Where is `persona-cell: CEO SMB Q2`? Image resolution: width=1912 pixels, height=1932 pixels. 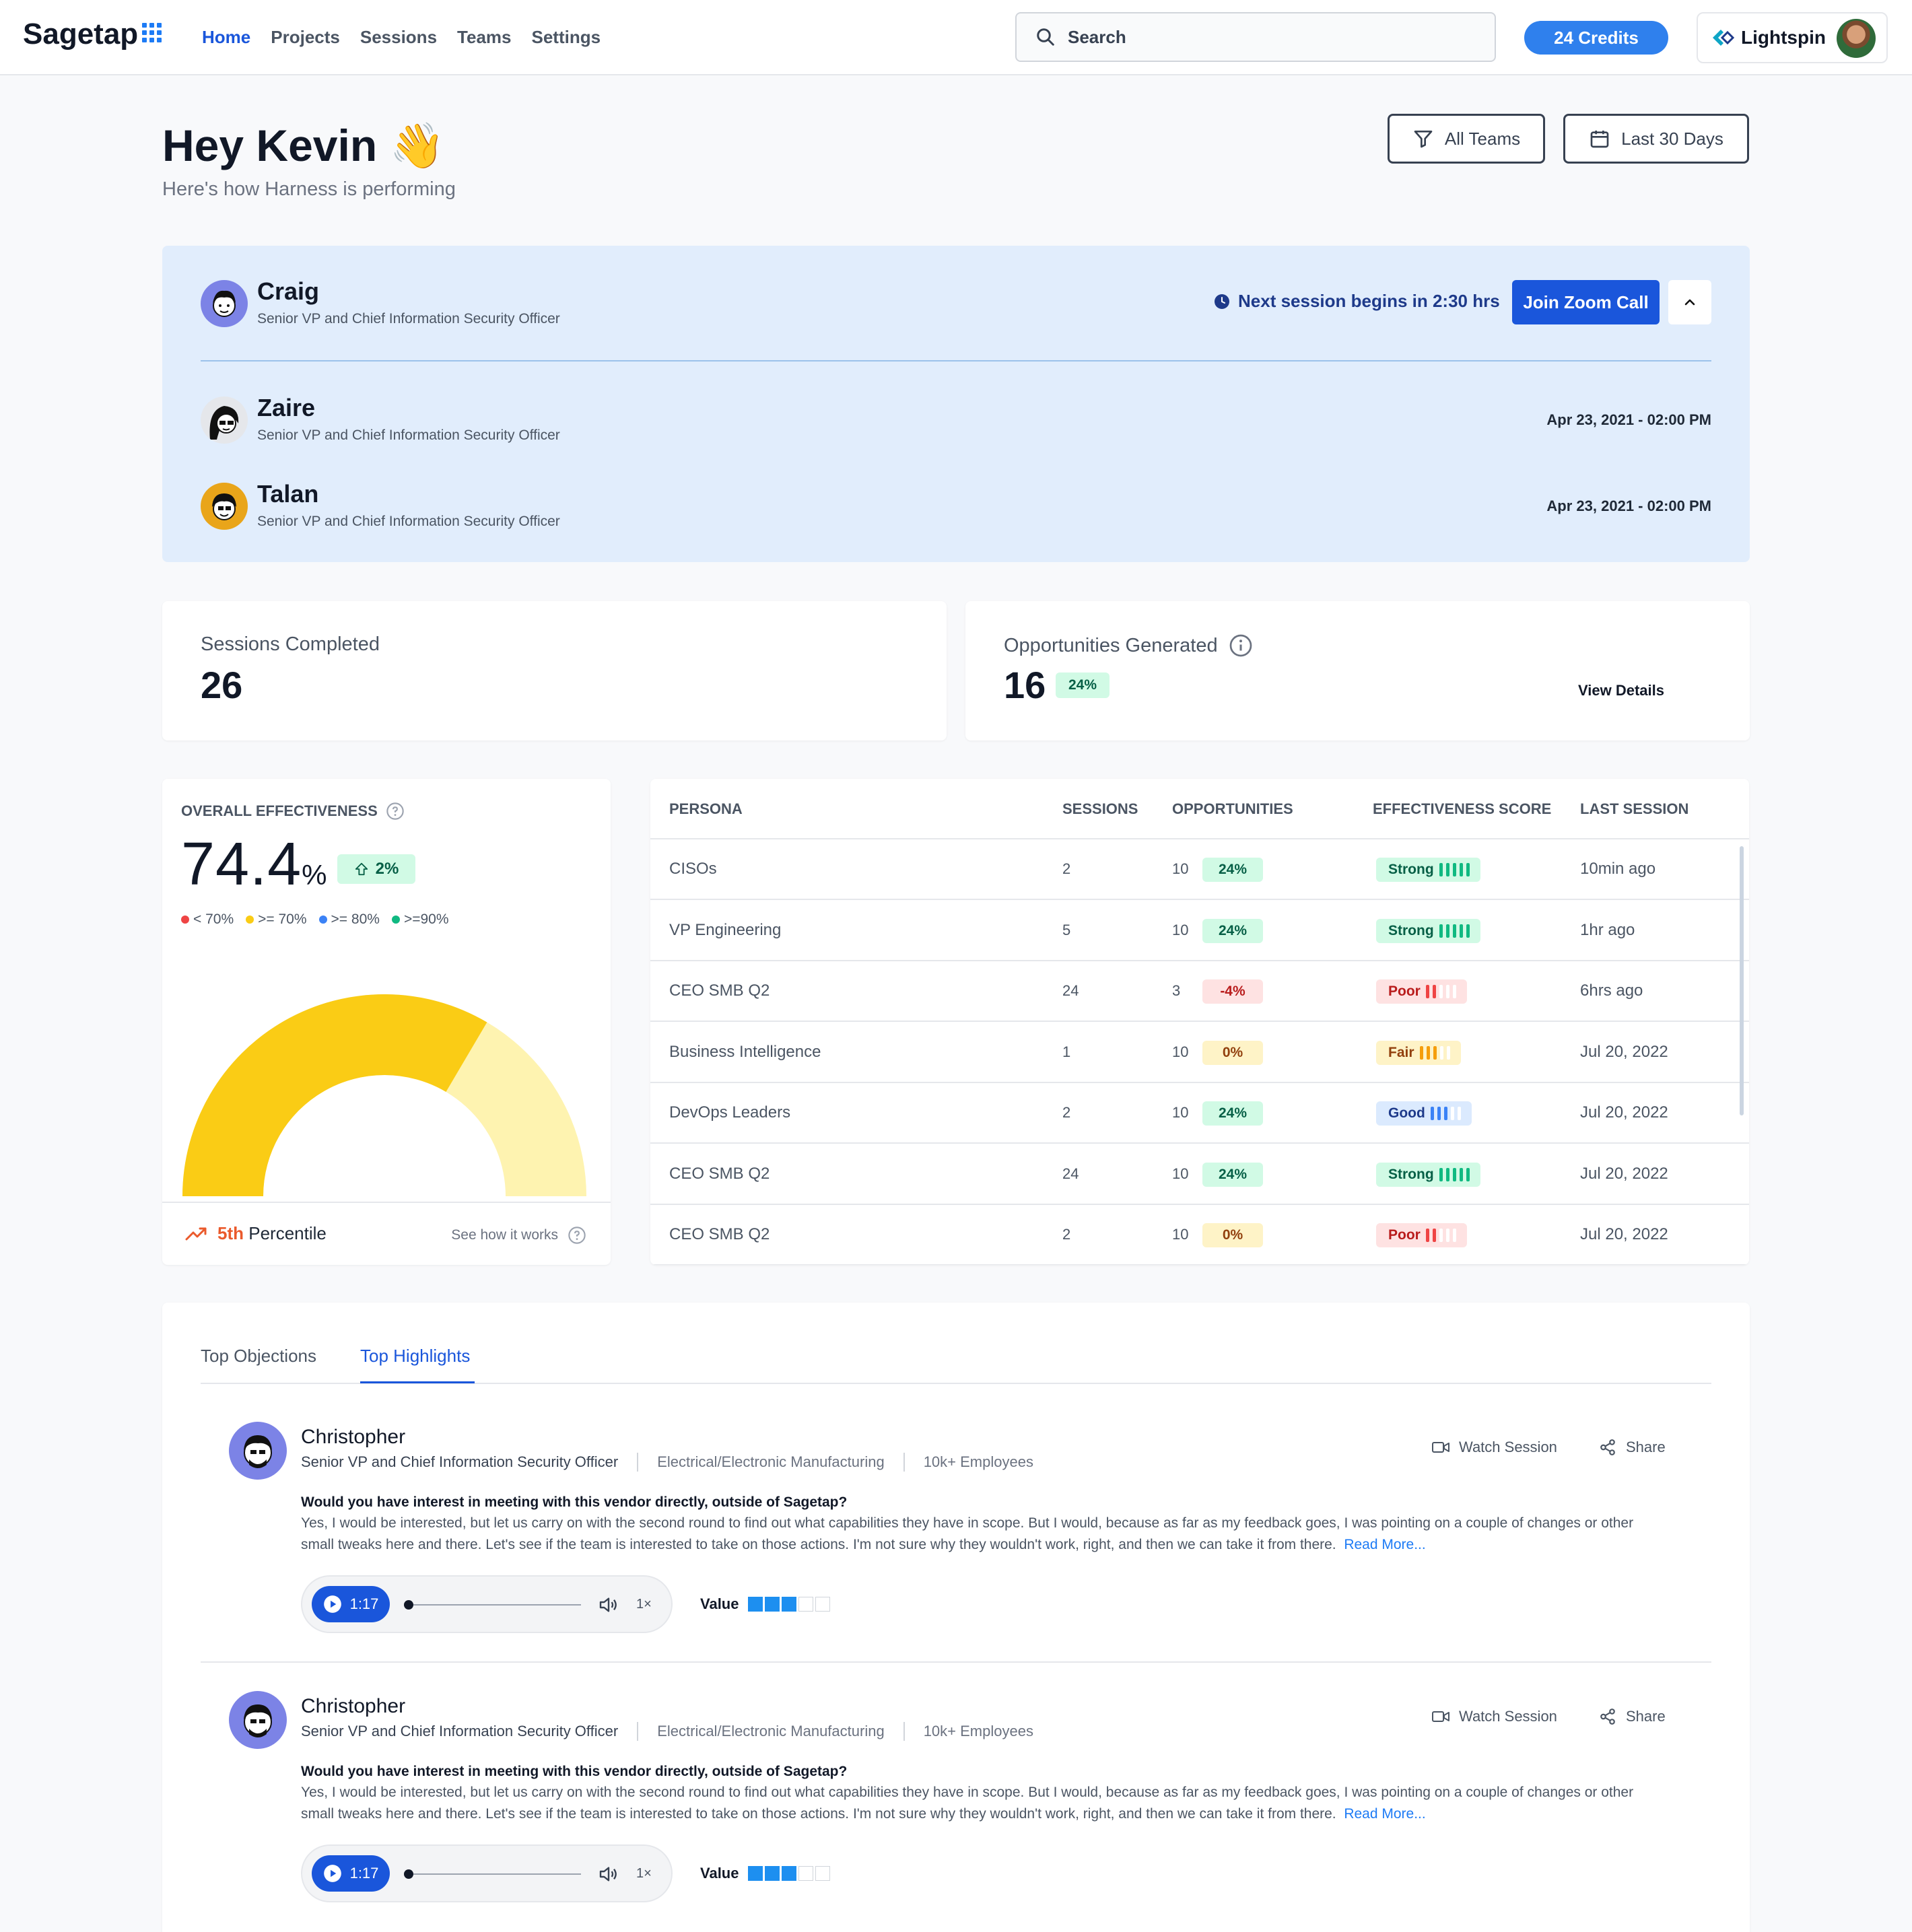
persona-cell: CEO SMB Q2 is located at coordinates (719, 1173).